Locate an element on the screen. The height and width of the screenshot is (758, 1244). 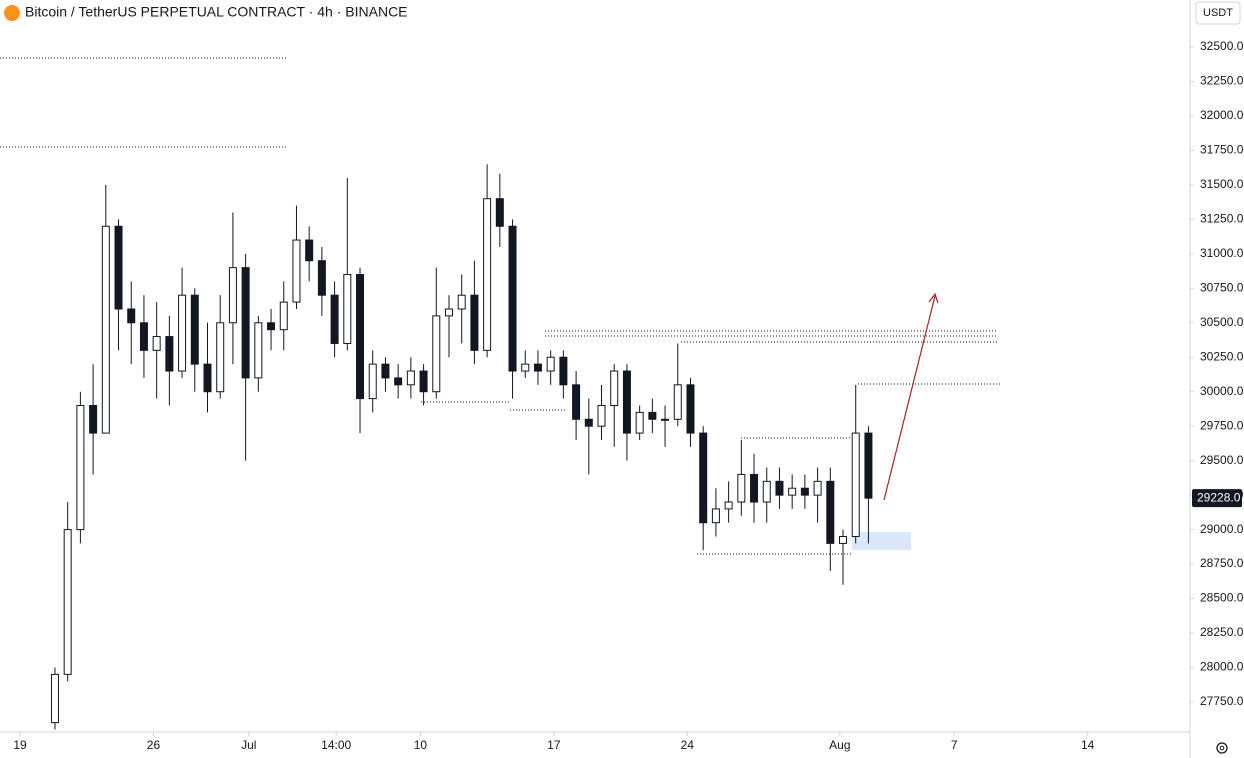
x-tick-label: 14 is located at coordinates (1088, 745).